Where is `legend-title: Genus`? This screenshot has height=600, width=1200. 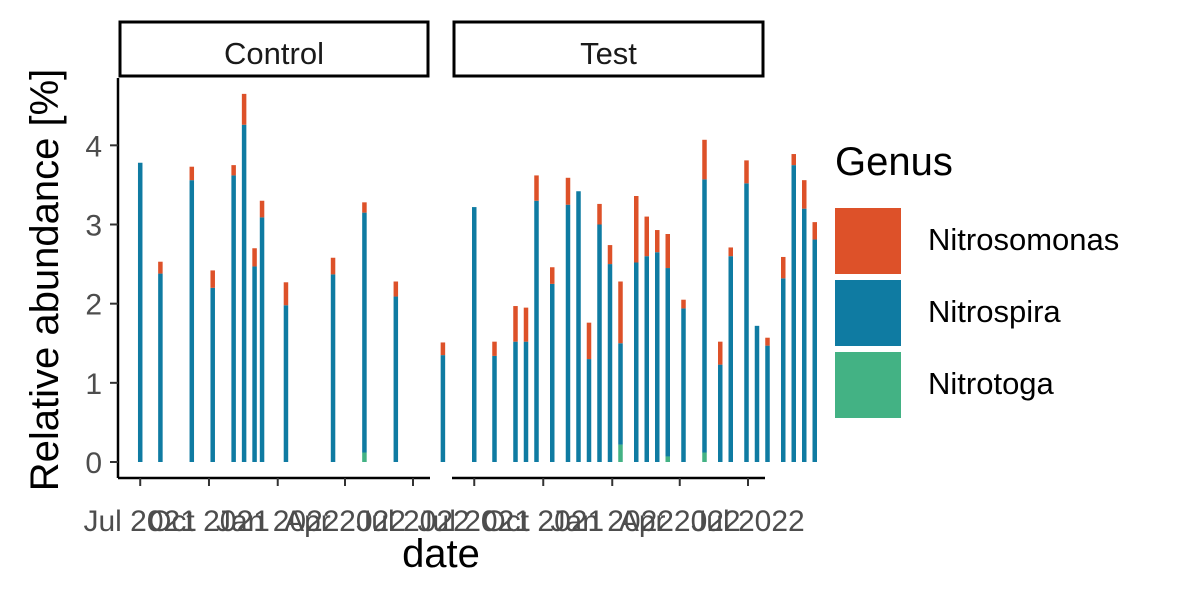
legend-title: Genus is located at coordinates (894, 162).